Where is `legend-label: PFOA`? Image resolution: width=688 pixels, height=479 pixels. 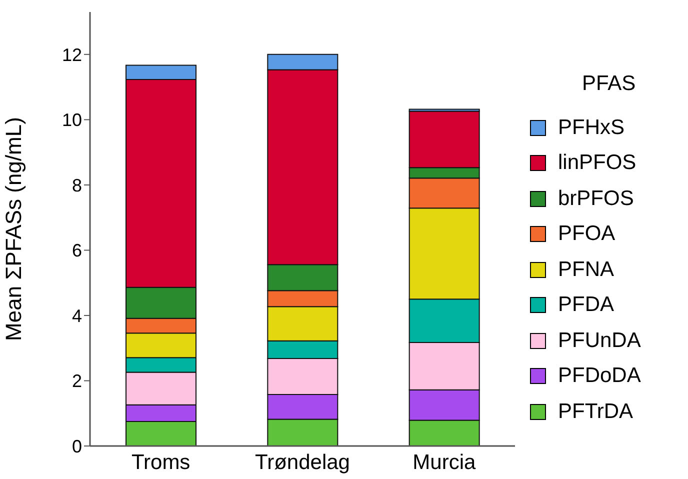
legend-label: PFOA is located at coordinates (587, 234).